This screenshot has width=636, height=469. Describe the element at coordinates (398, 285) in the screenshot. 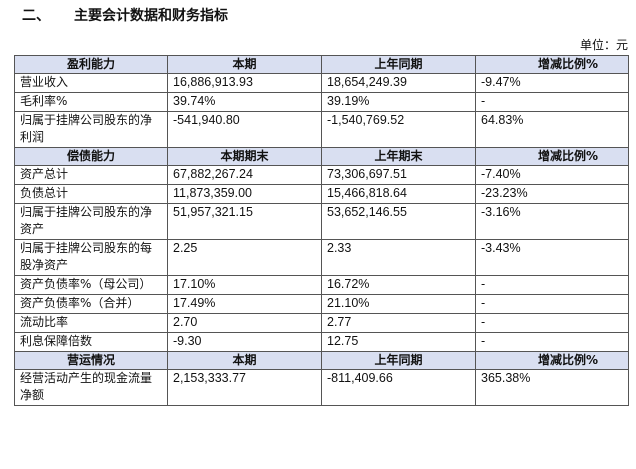

I see `previous-value: 16.72%` at that location.